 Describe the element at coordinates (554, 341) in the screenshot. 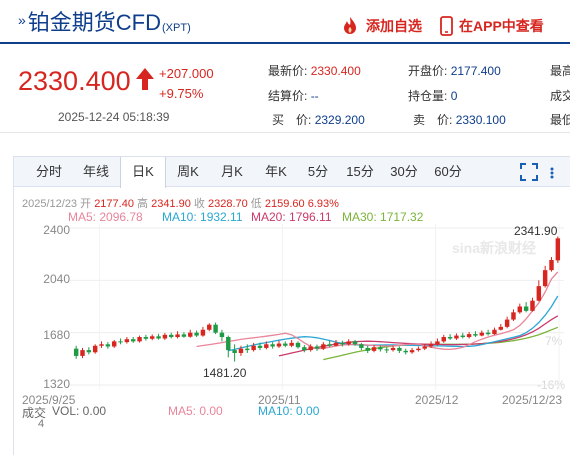

I see `percent-label: 7%` at that location.